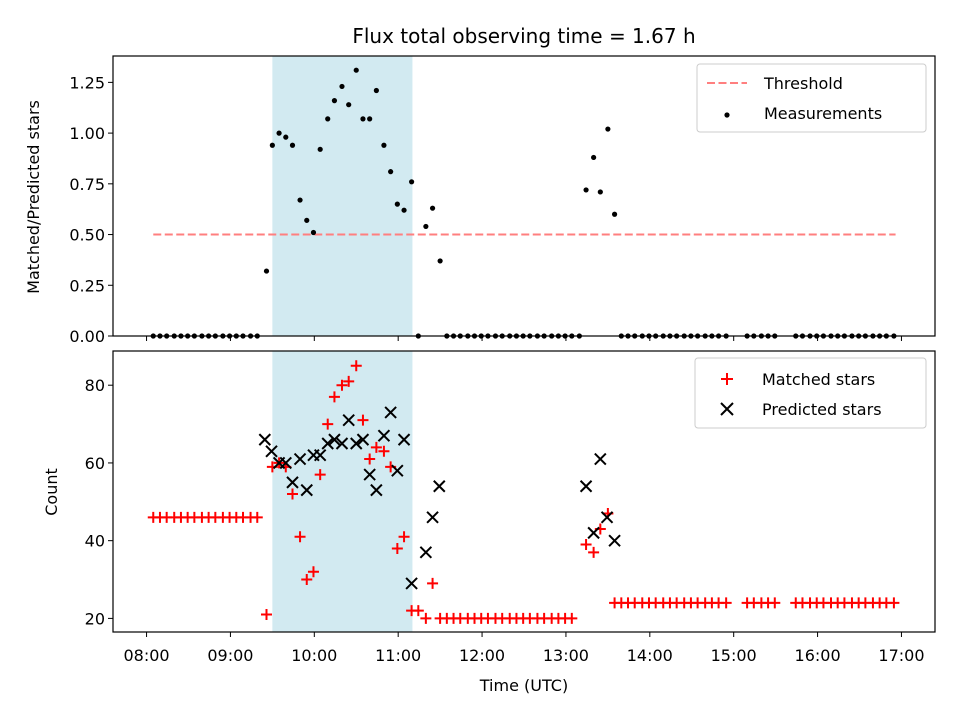 The height and width of the screenshot is (720, 960). I want to click on legend-bottom-frame, so click(810, 393).